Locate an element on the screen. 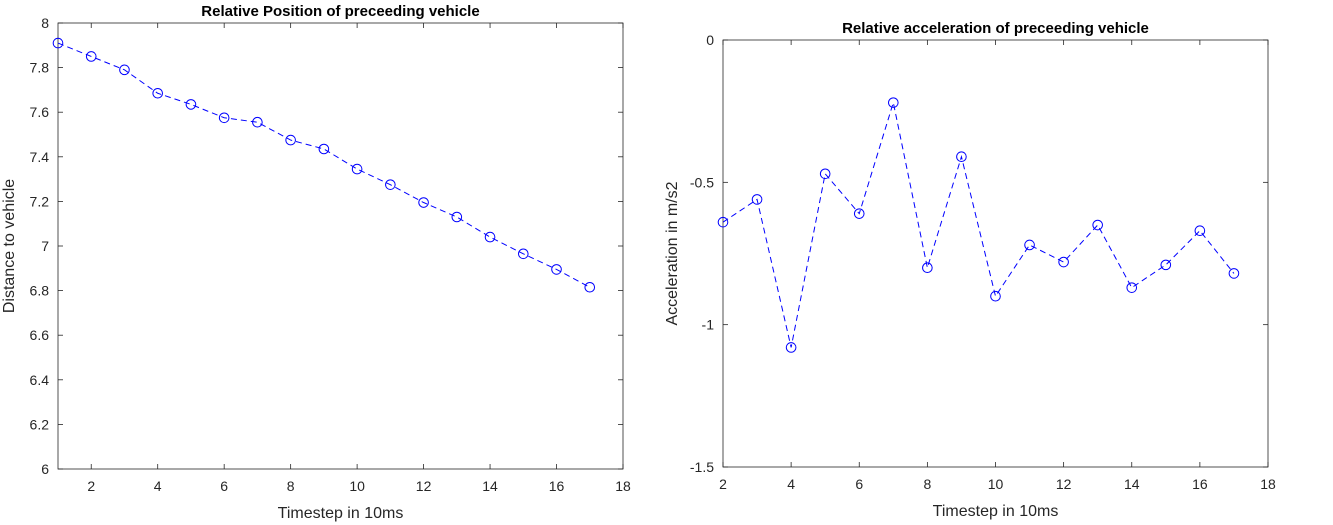 This screenshot has height=525, width=1333. chart-0-ytick-label: 6 is located at coordinates (45, 469).